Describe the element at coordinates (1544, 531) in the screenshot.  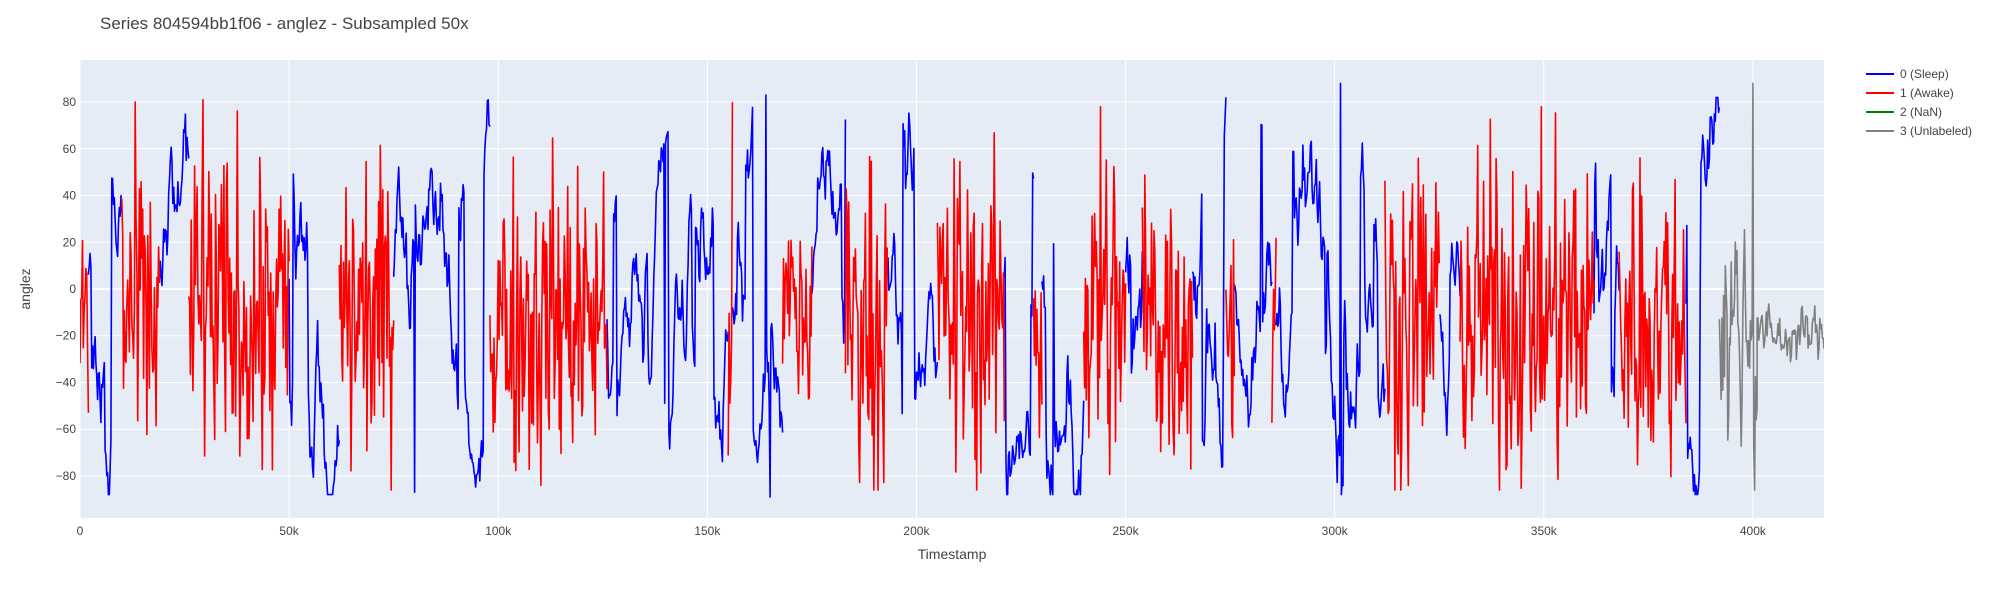
I see `x-tick-label: 350k` at that location.